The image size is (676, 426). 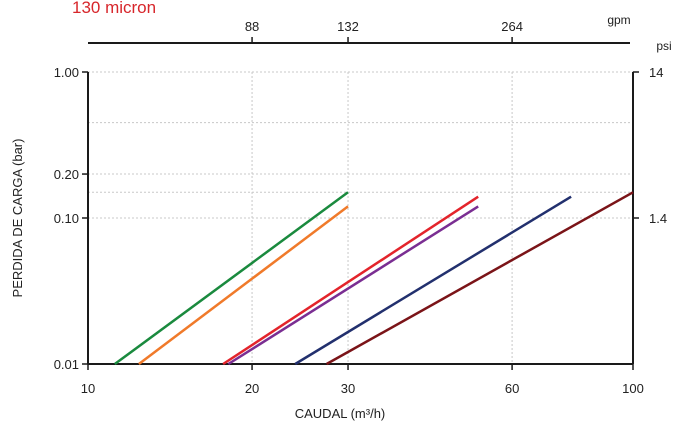 I want to click on x-tick-label: 20, so click(x=252, y=388).